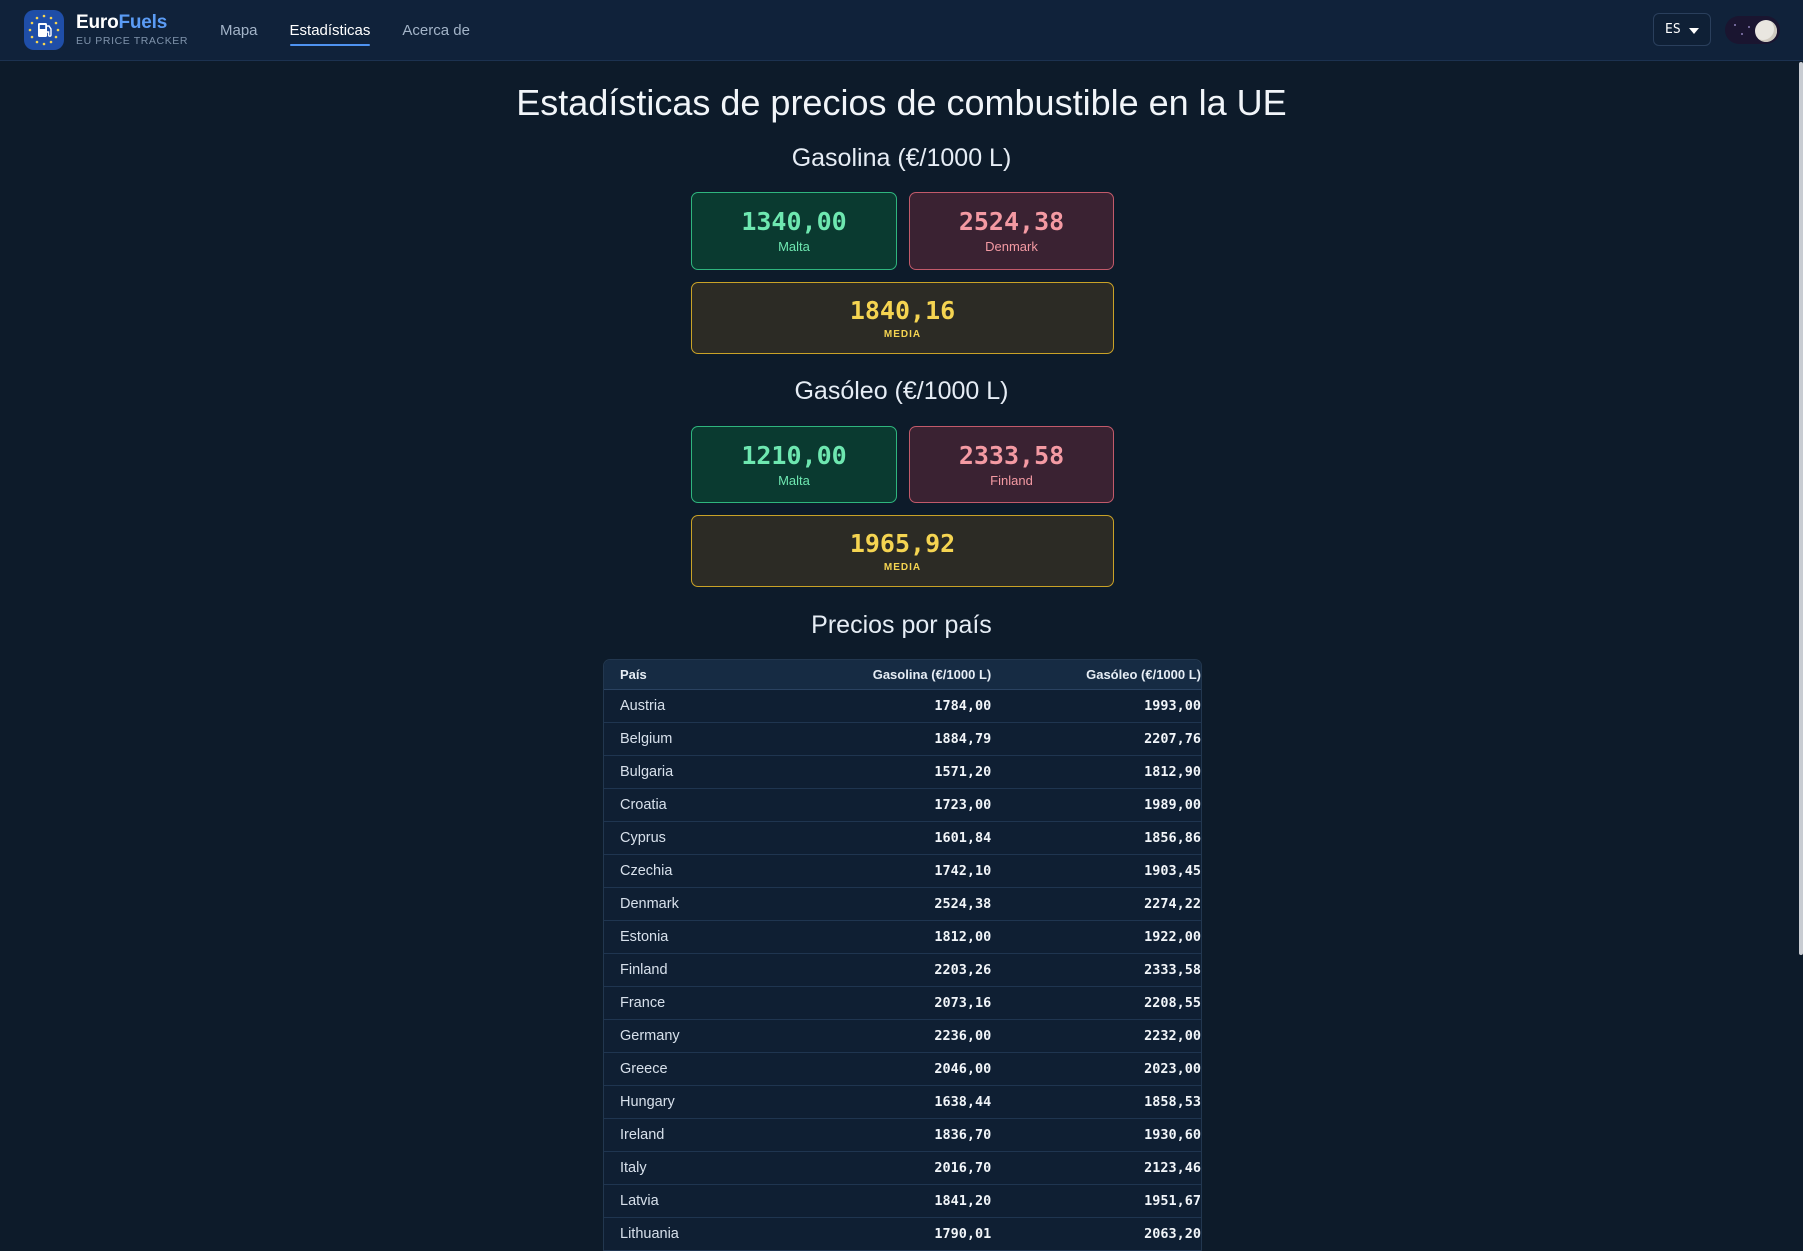  Describe the element at coordinates (963, 706) in the screenshot. I see `row-petrol-price: 1784,00` at that location.